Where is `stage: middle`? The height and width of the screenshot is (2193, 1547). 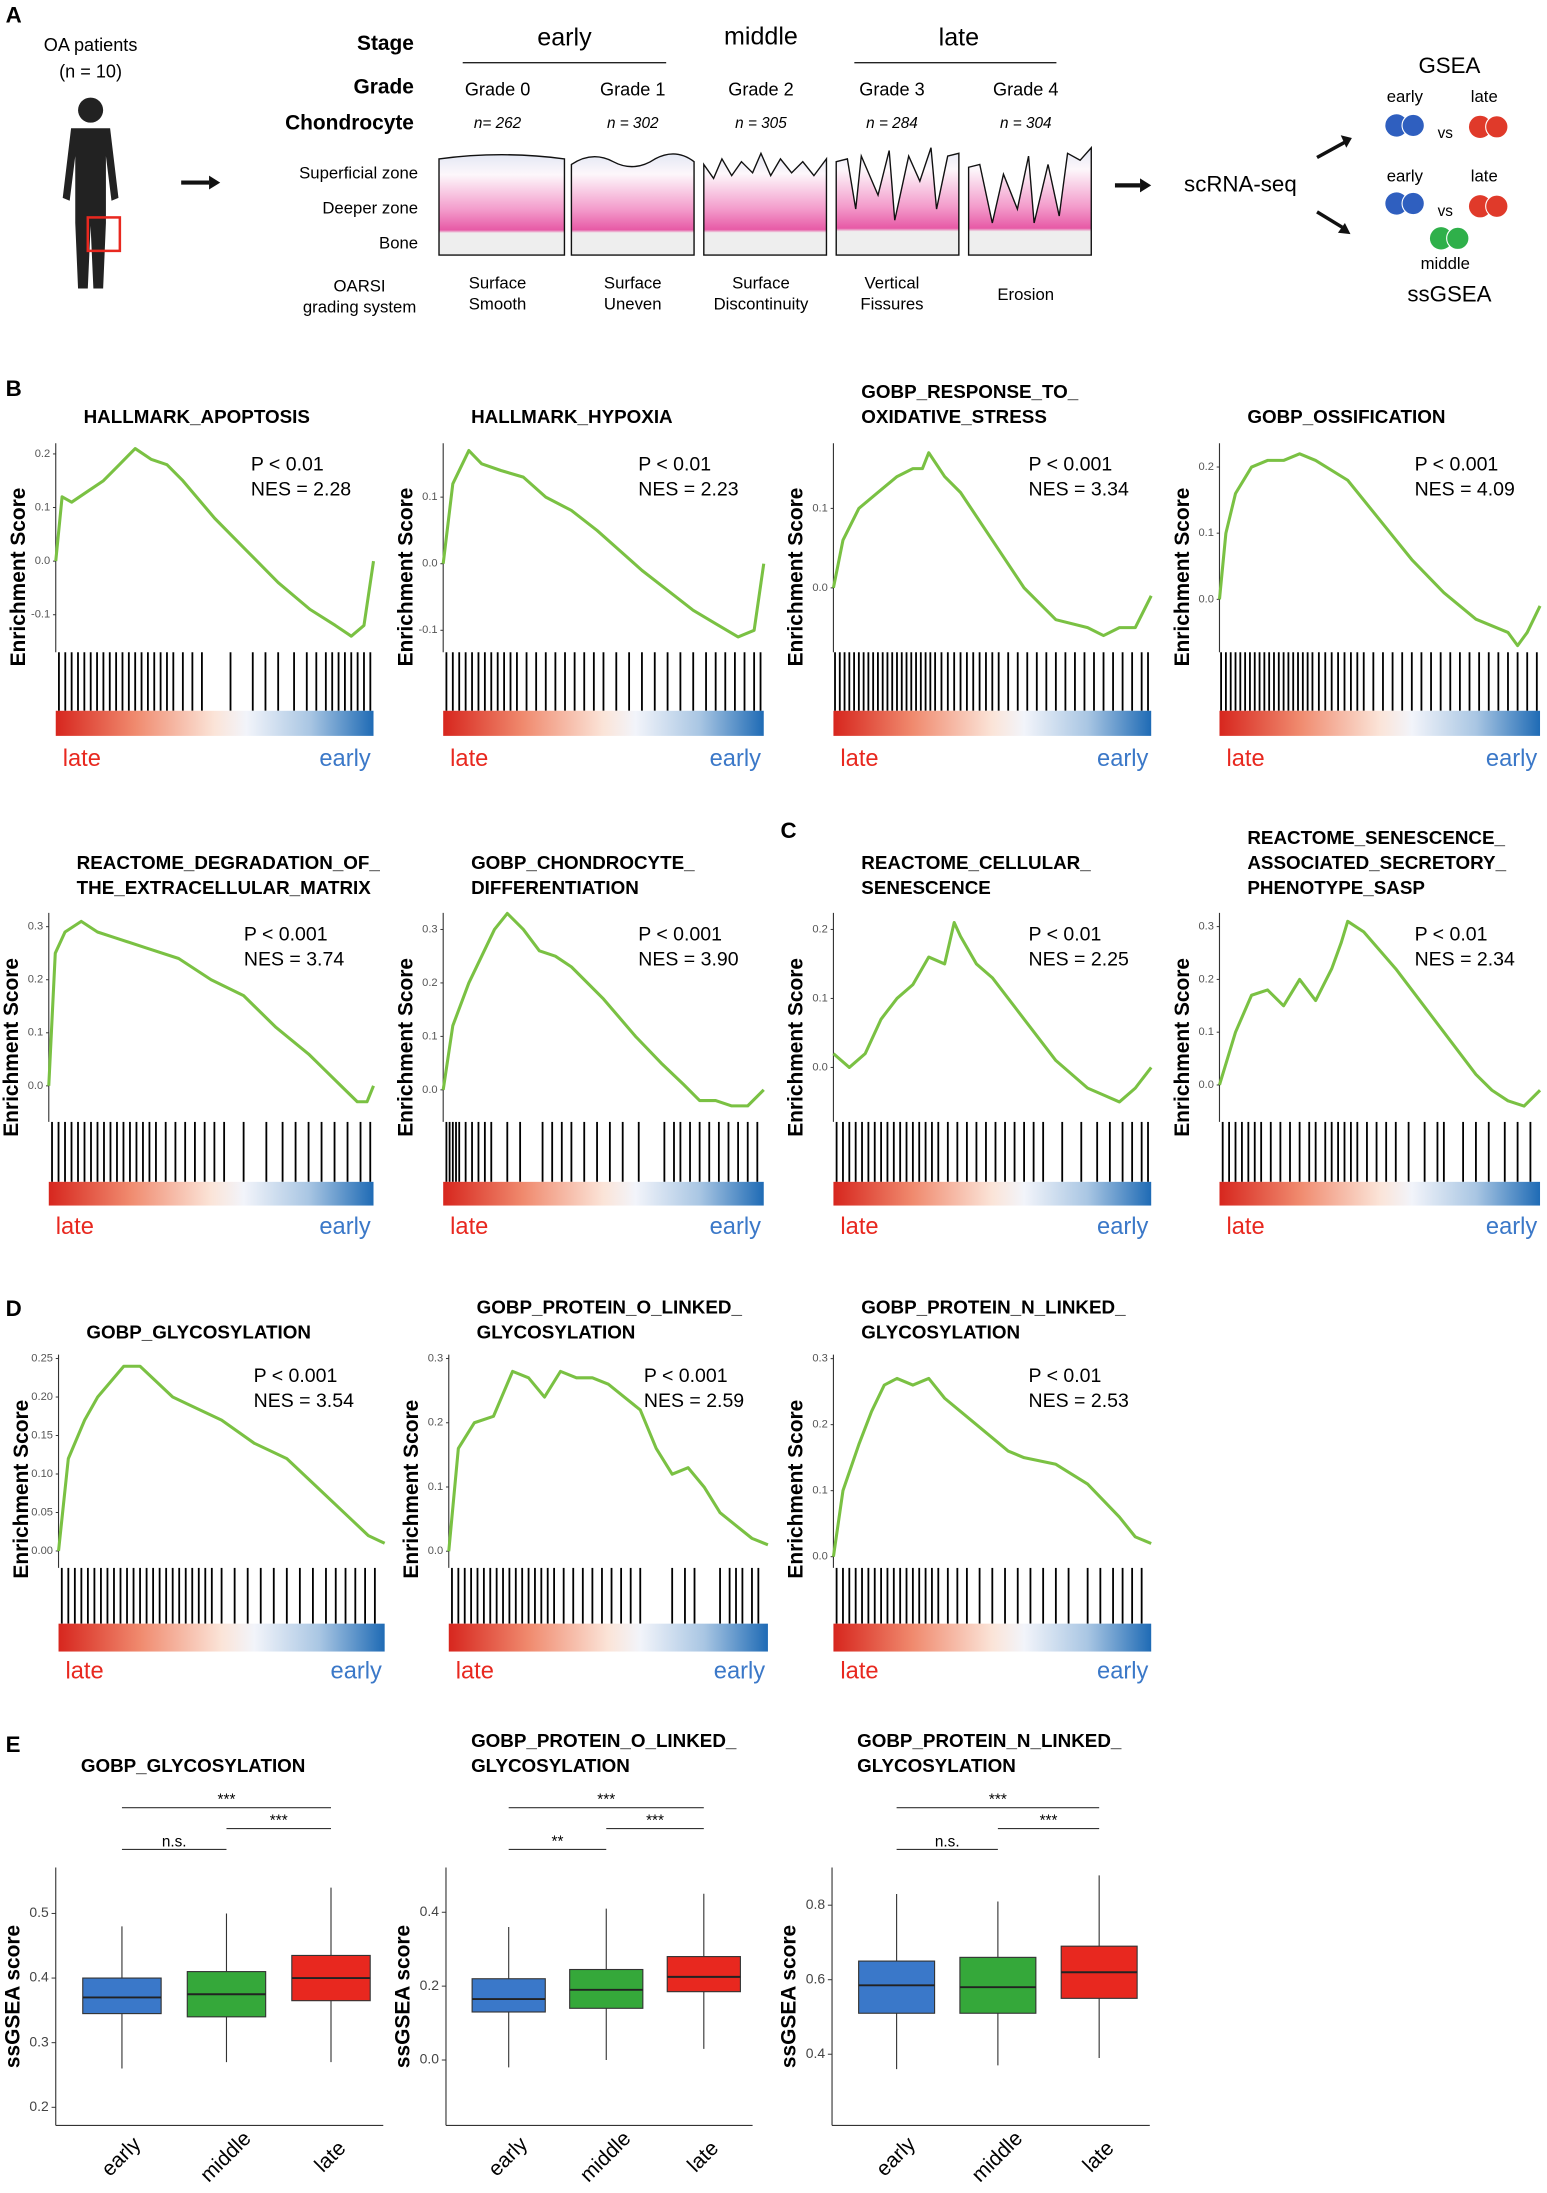 stage: middle is located at coordinates (761, 36).